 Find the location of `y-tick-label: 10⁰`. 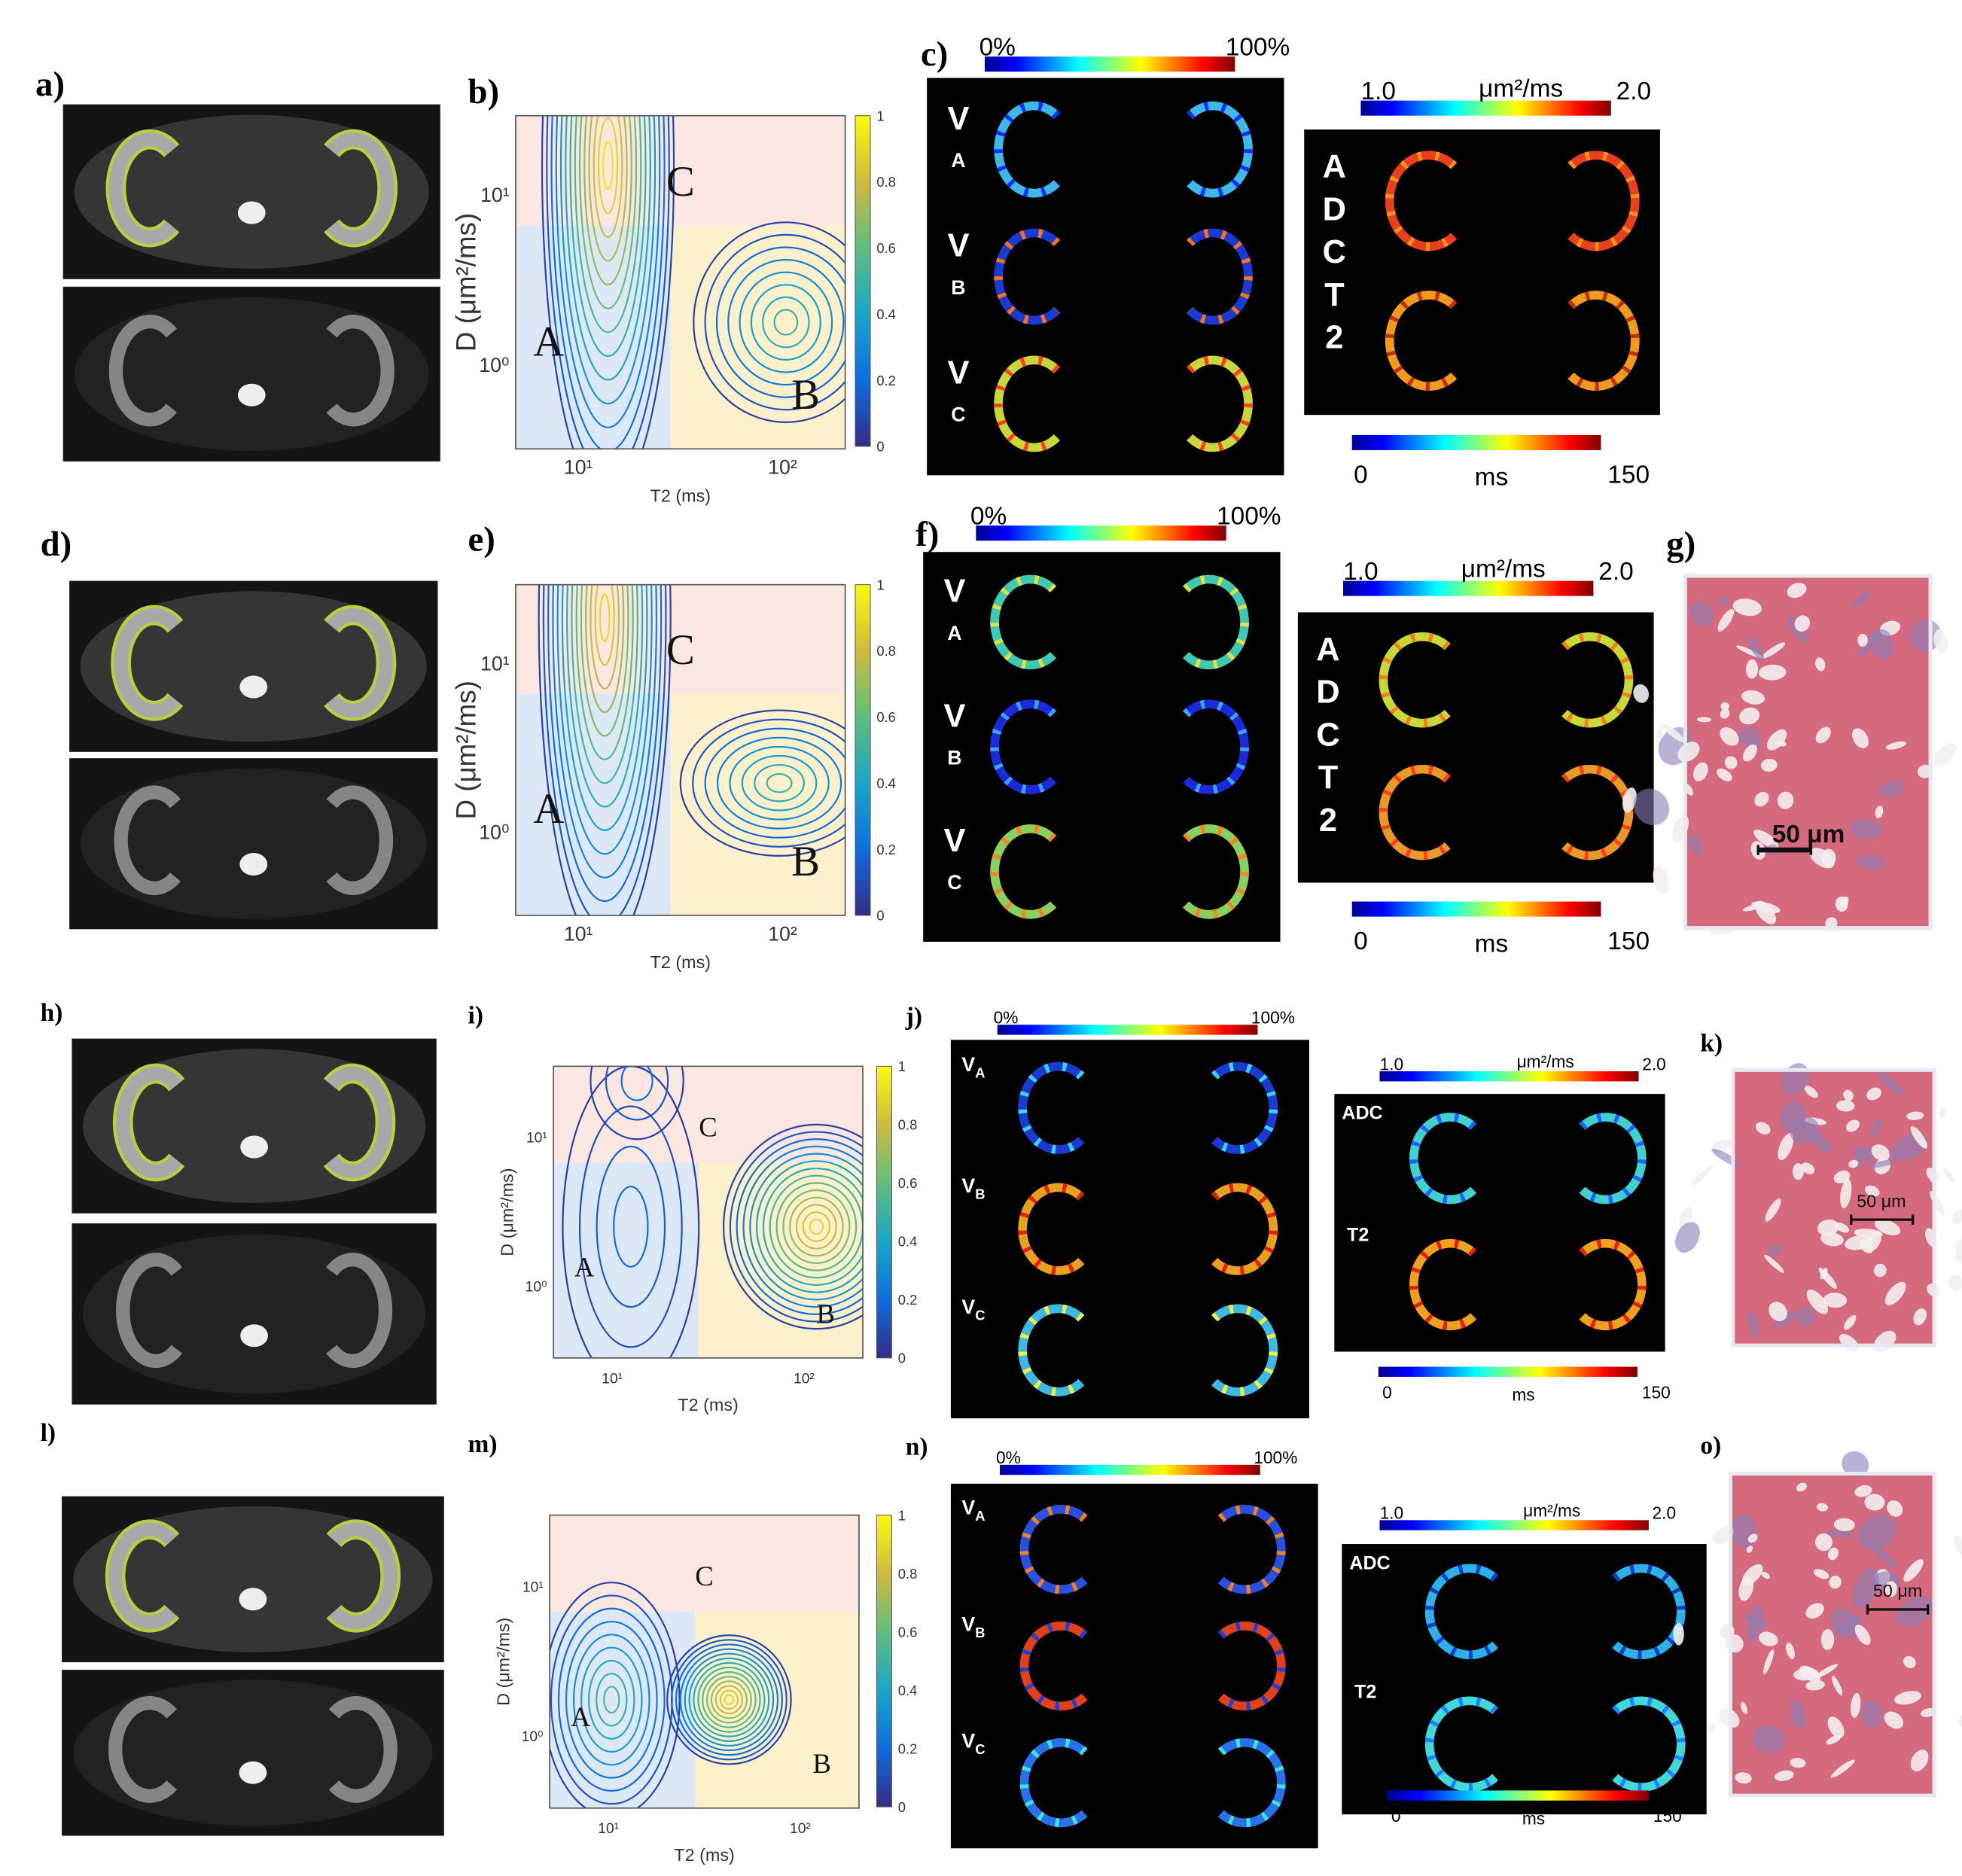

y-tick-label: 10⁰ is located at coordinates (533, 1737).